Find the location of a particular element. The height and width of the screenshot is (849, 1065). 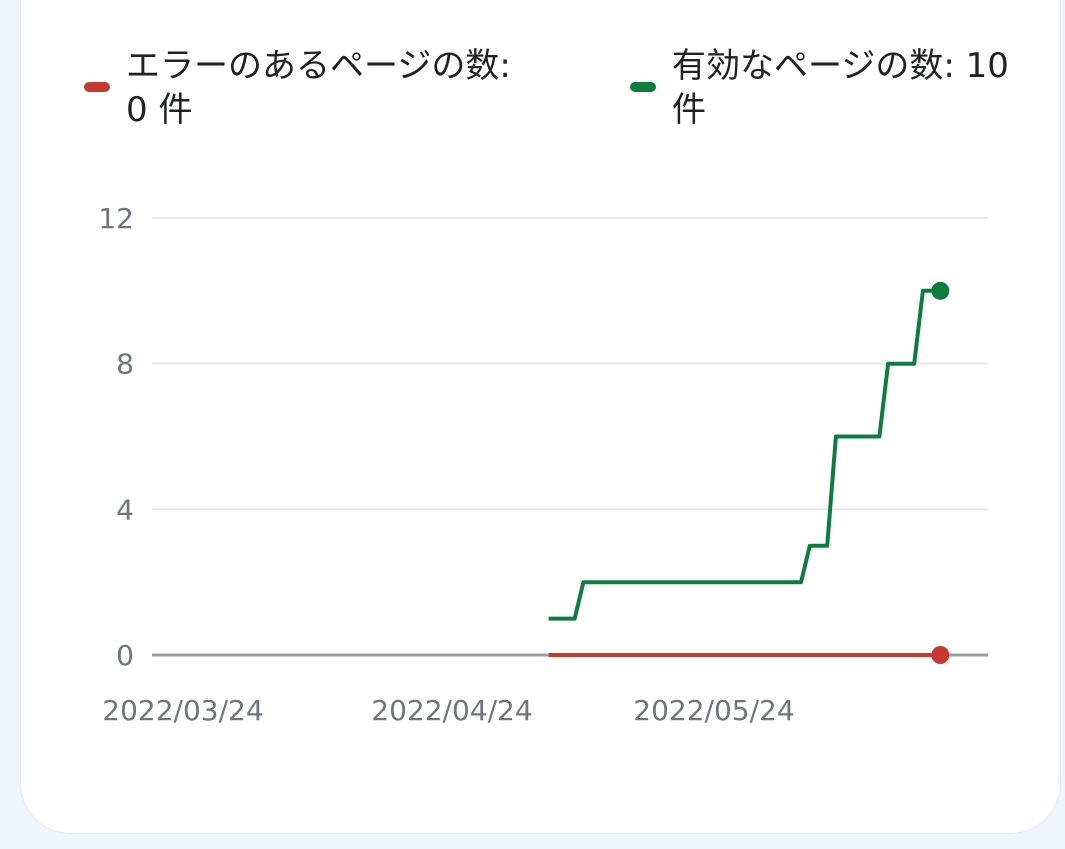

legend-label-valid: 有効なページの数: 10 件 is located at coordinates (840, 88).